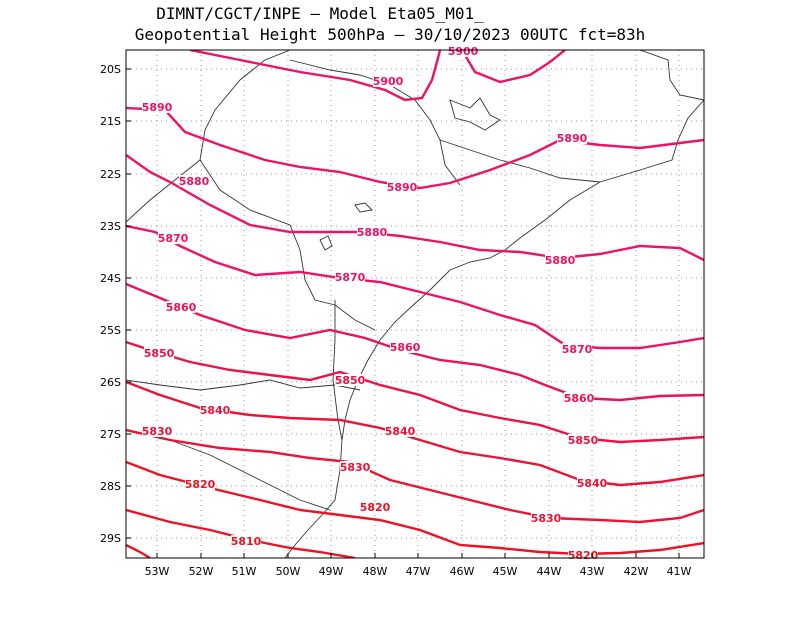 This screenshot has width=800, height=618. I want to click on lon-label: 49W, so click(331, 571).